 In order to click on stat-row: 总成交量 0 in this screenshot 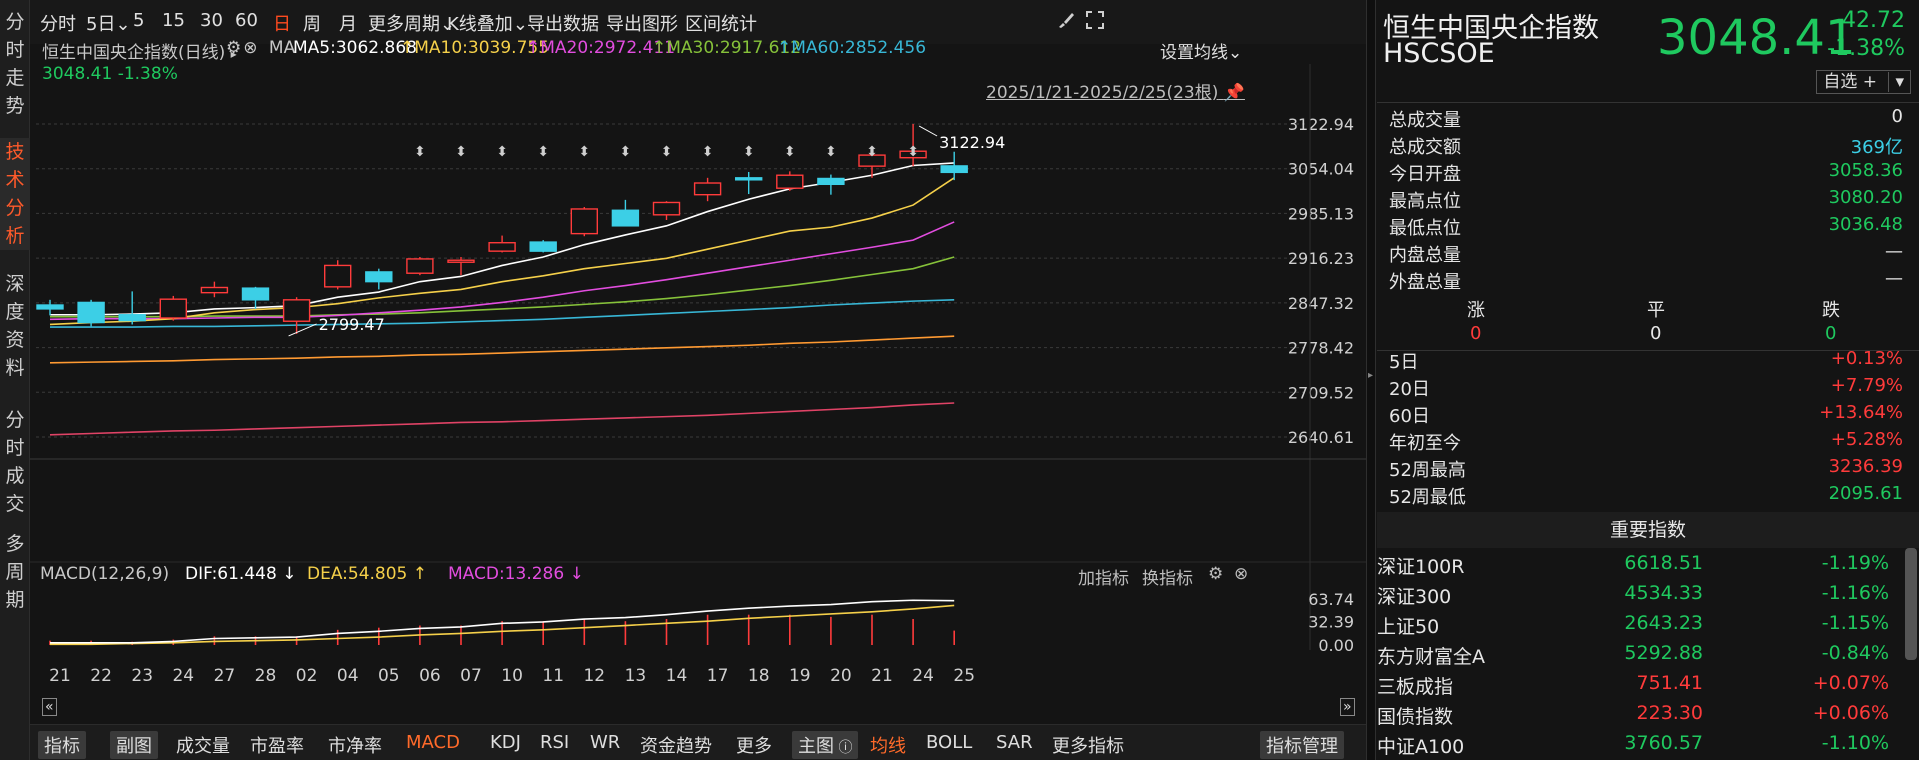, I will do `click(1648, 119)`.